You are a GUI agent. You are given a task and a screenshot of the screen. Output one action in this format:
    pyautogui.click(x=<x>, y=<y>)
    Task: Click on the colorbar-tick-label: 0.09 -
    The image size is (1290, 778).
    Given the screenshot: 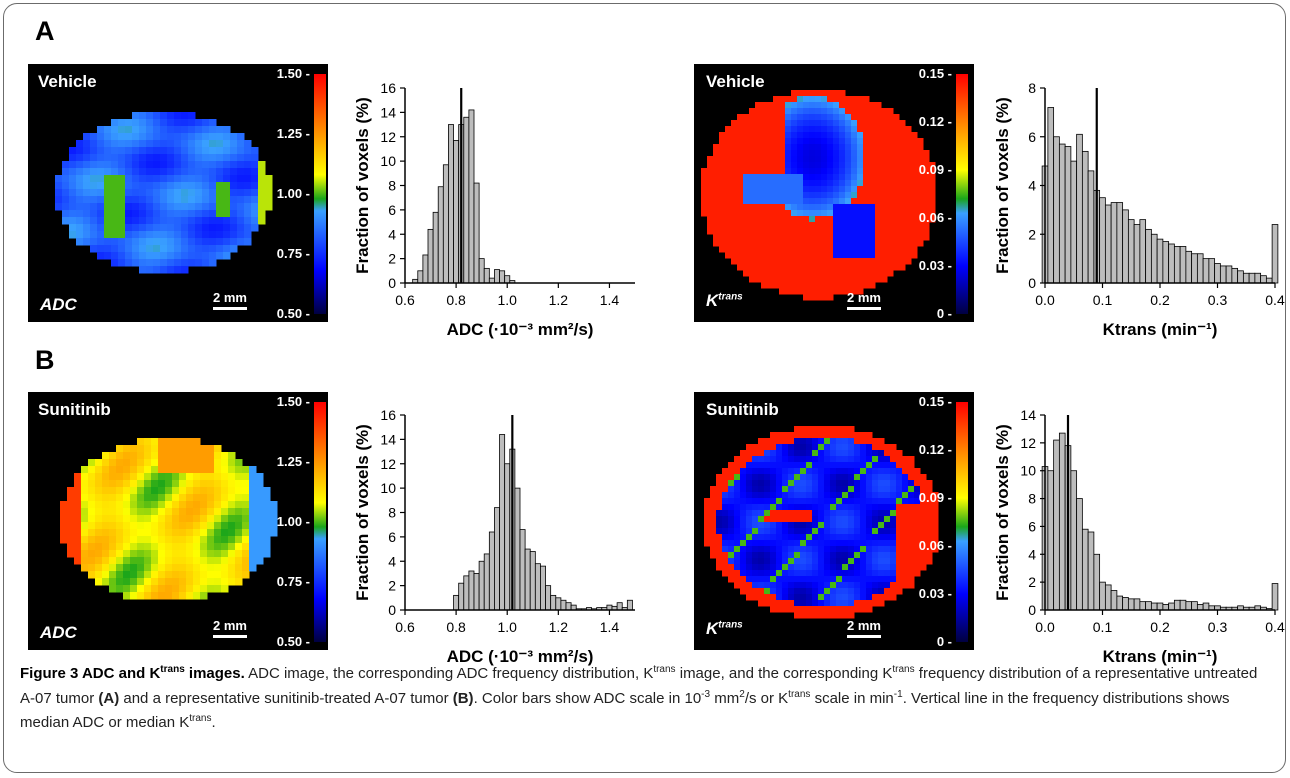 What is the action you would take?
    pyautogui.click(x=935, y=497)
    